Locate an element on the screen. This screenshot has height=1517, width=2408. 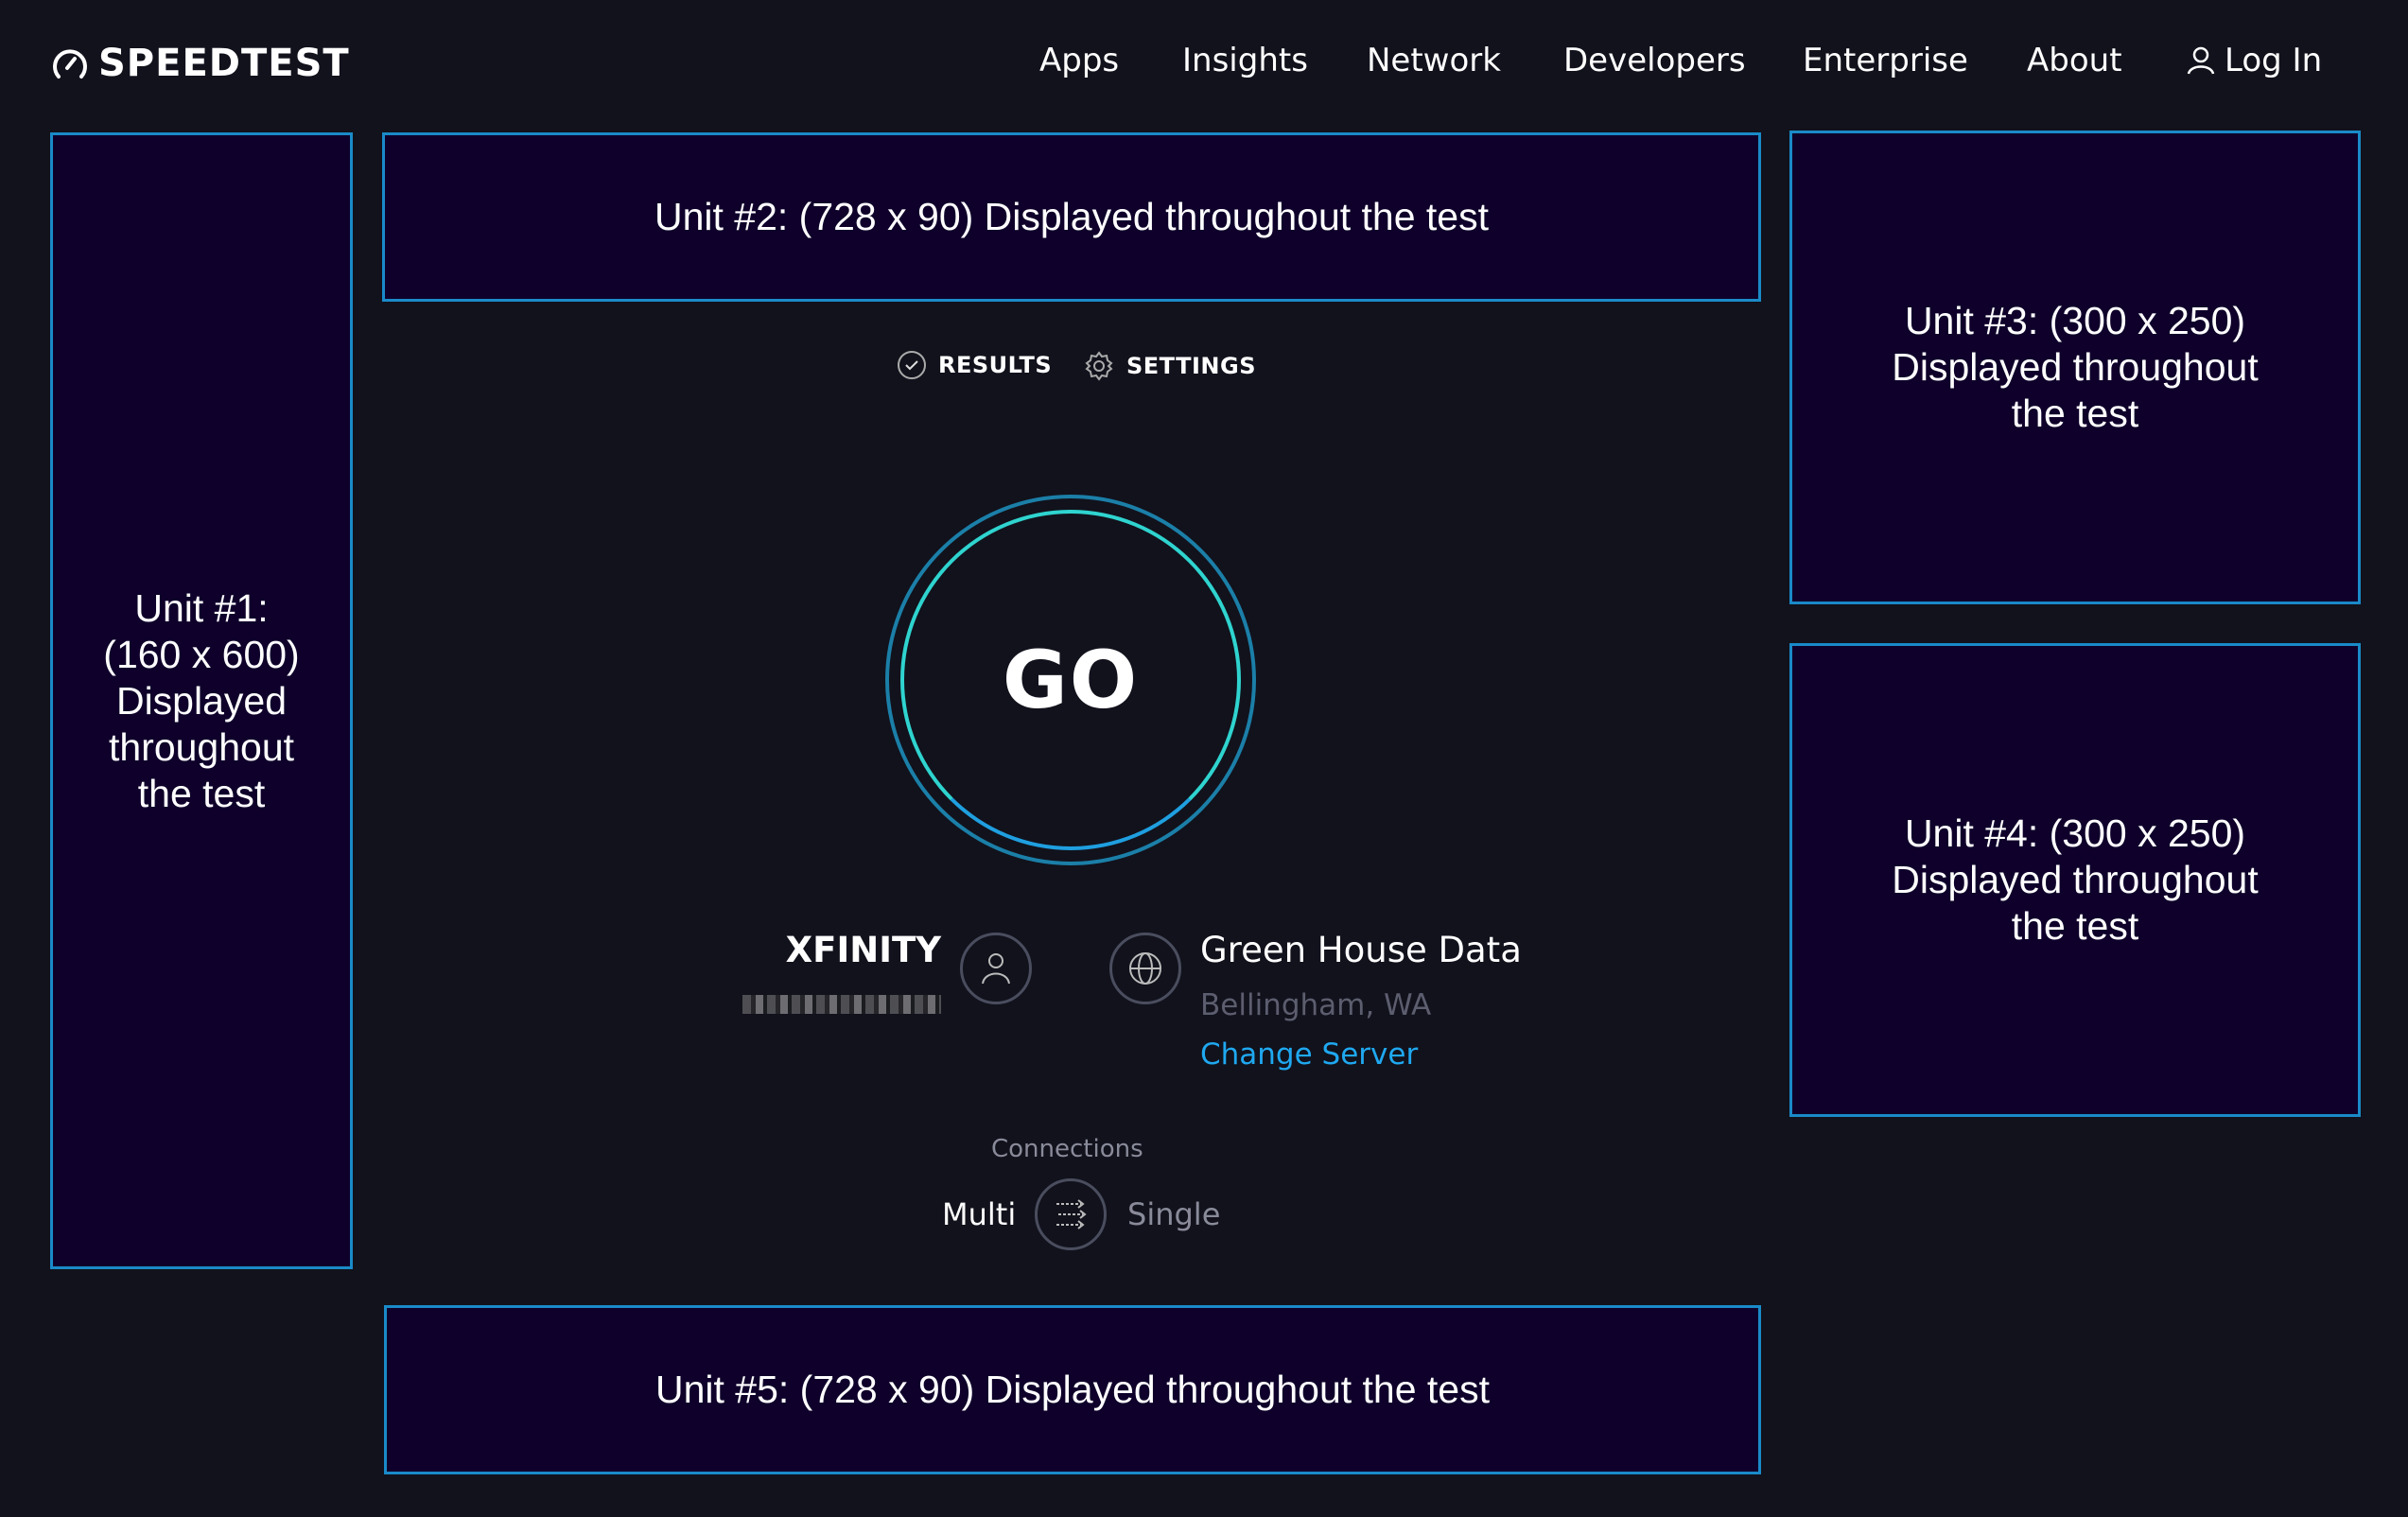
nav-apps: Apps is located at coordinates (1079, 60).